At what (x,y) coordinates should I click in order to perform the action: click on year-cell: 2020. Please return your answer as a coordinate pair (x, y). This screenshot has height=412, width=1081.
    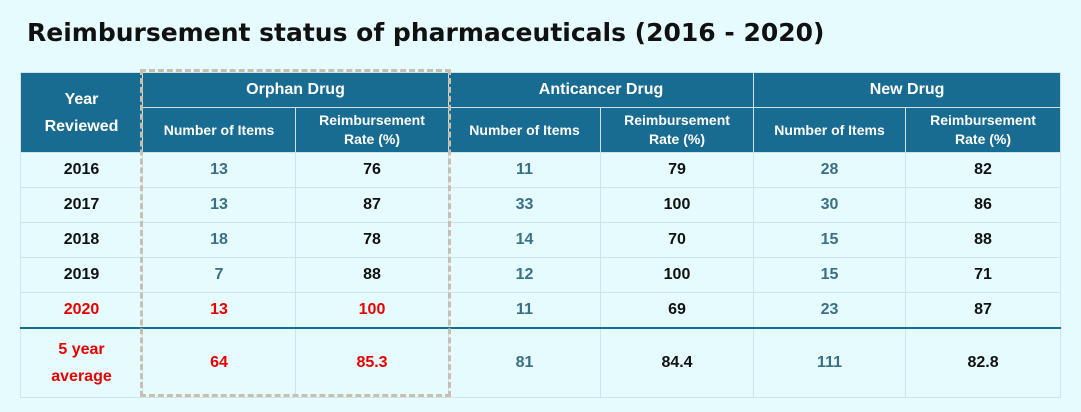
    Looking at the image, I should click on (81, 310).